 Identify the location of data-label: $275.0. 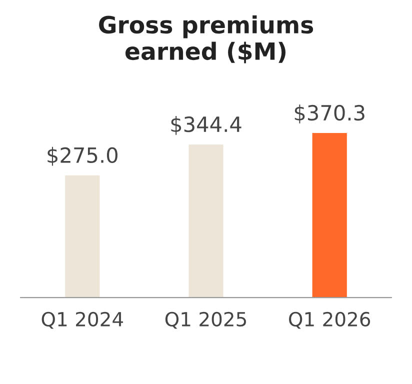
(83, 156).